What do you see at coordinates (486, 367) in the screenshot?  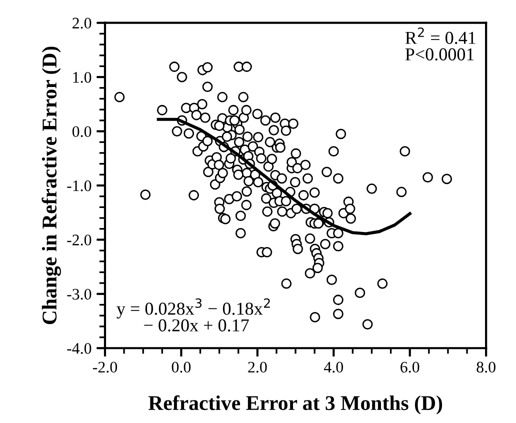 I see `x-tick-label: 8.0` at bounding box center [486, 367].